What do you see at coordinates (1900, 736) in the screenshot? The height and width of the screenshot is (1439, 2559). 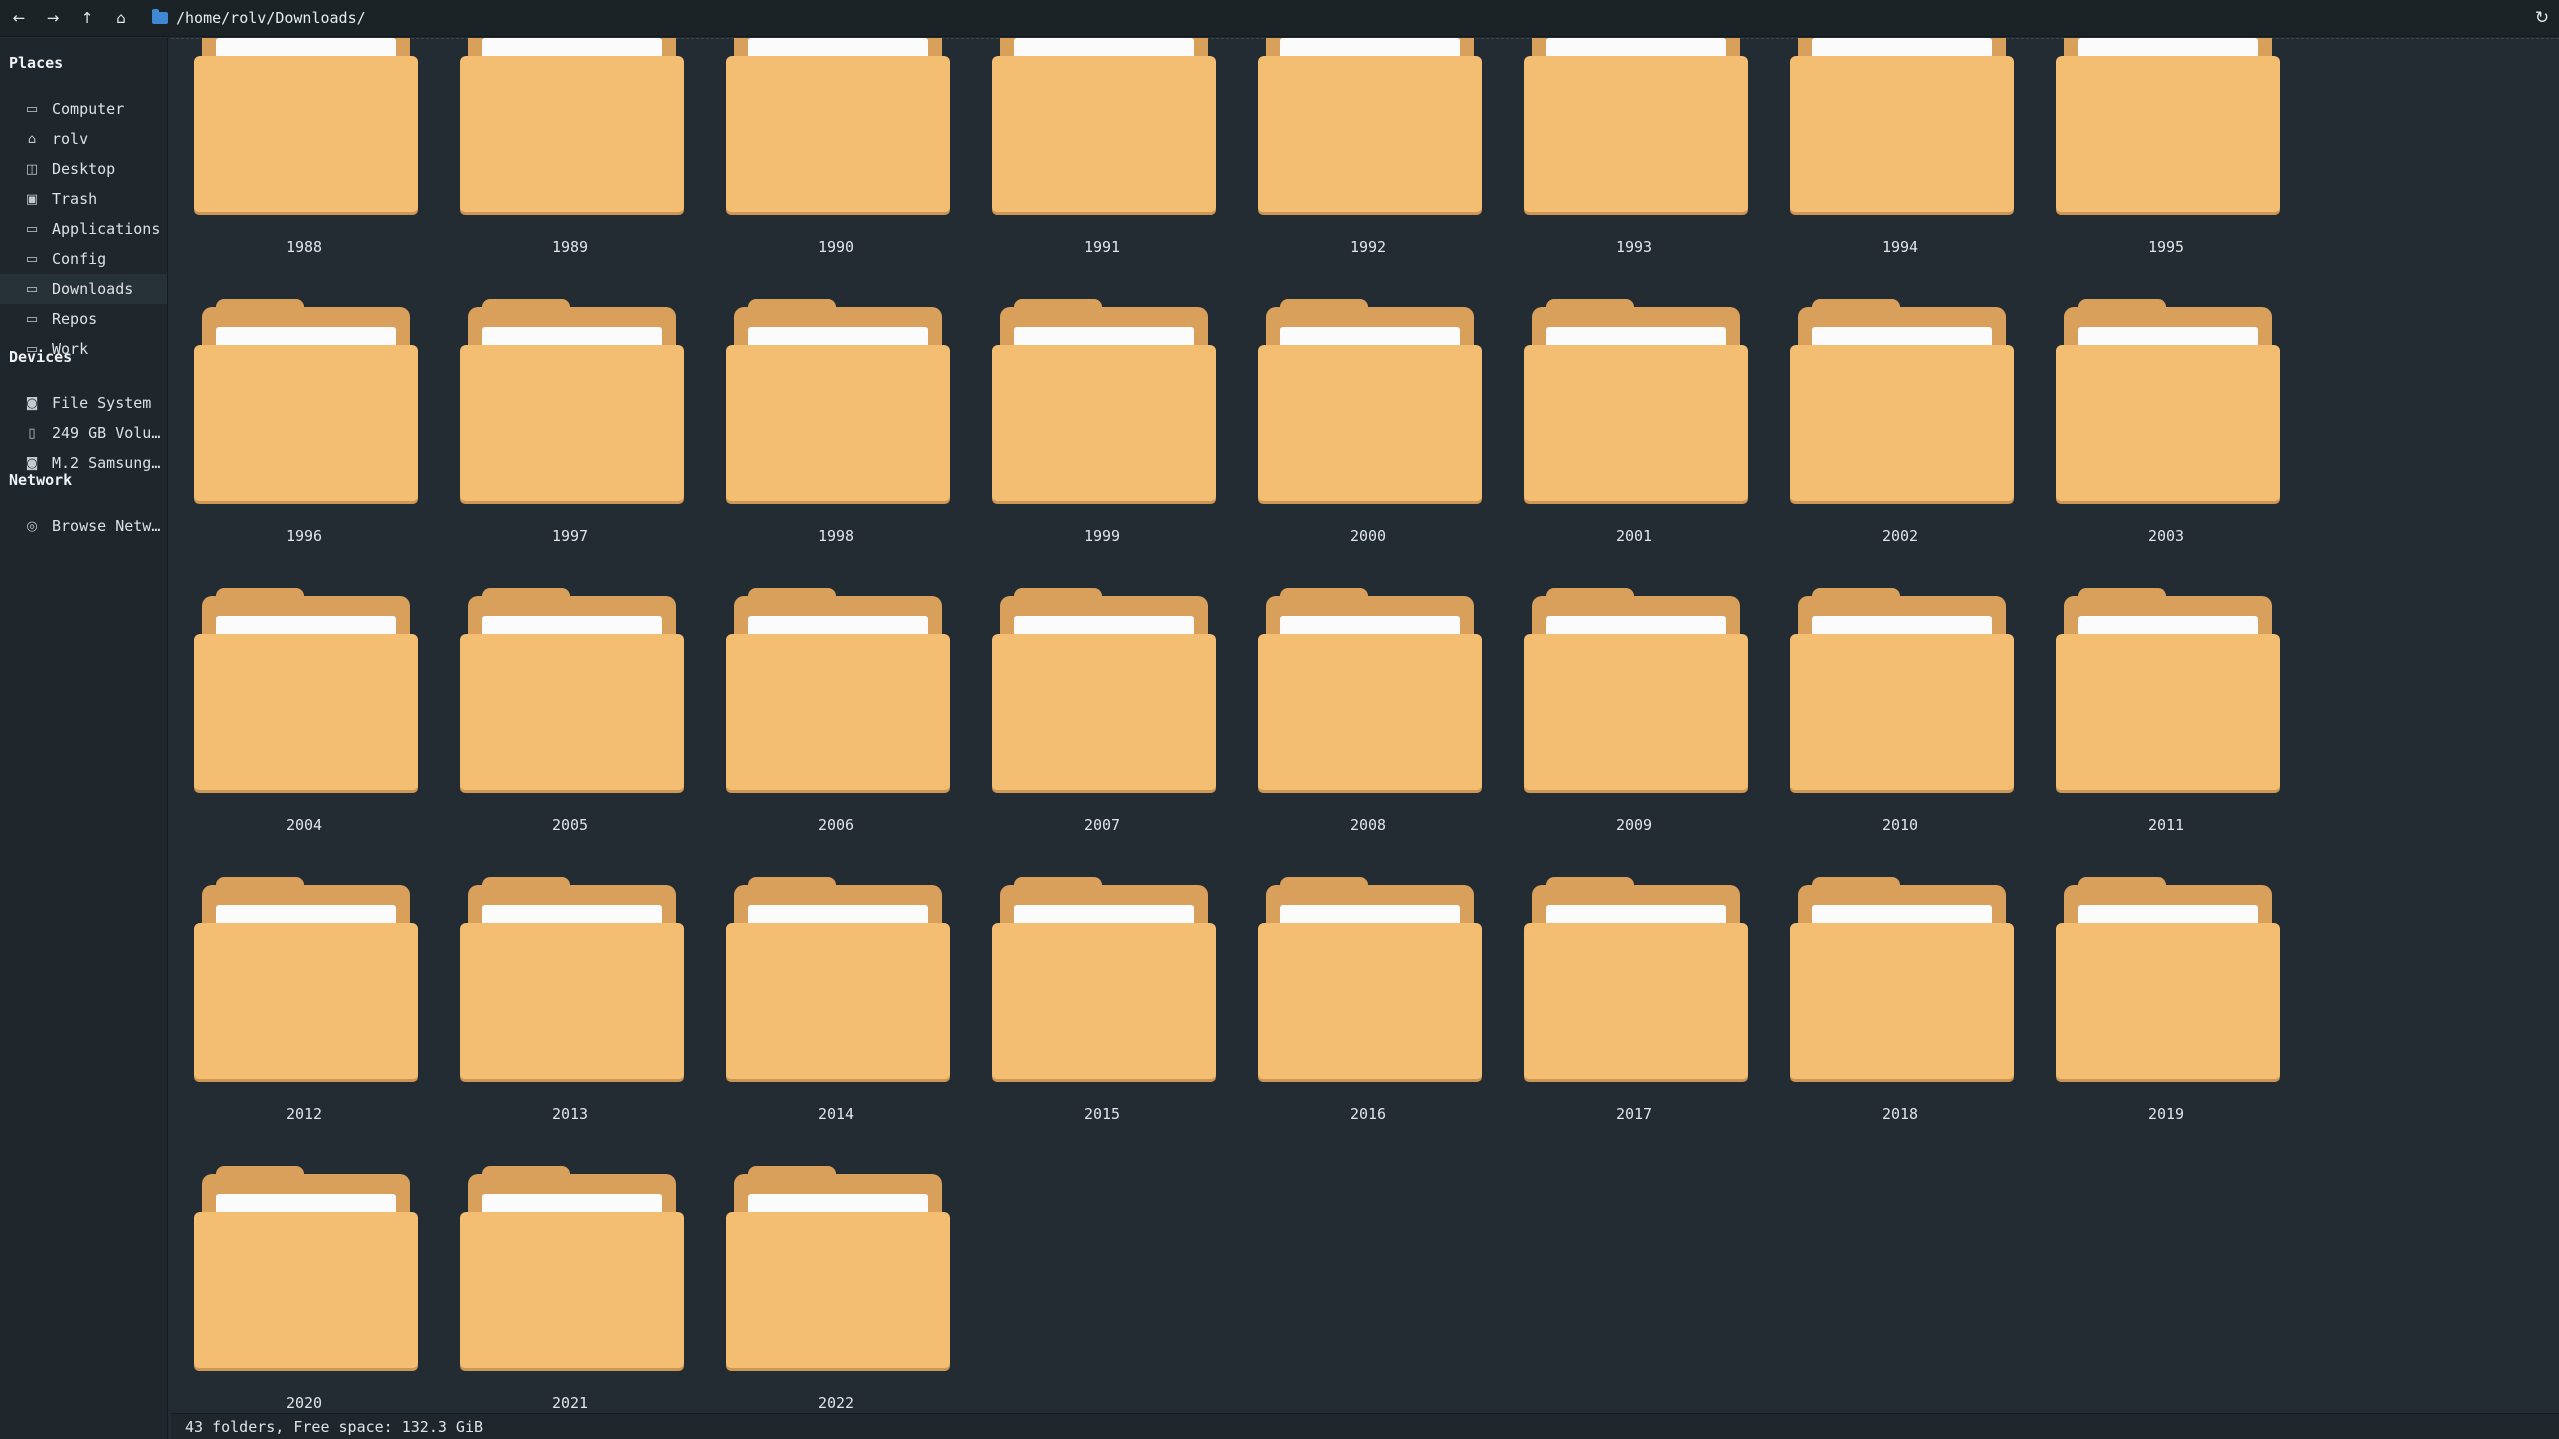 I see `folder-item: 2010` at bounding box center [1900, 736].